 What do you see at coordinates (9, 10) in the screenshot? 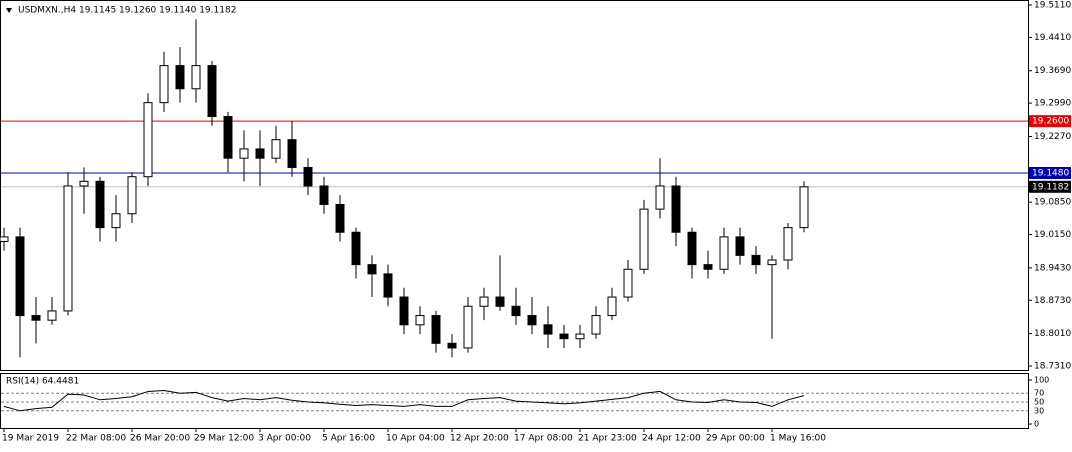
I see `collapse-icon` at bounding box center [9, 10].